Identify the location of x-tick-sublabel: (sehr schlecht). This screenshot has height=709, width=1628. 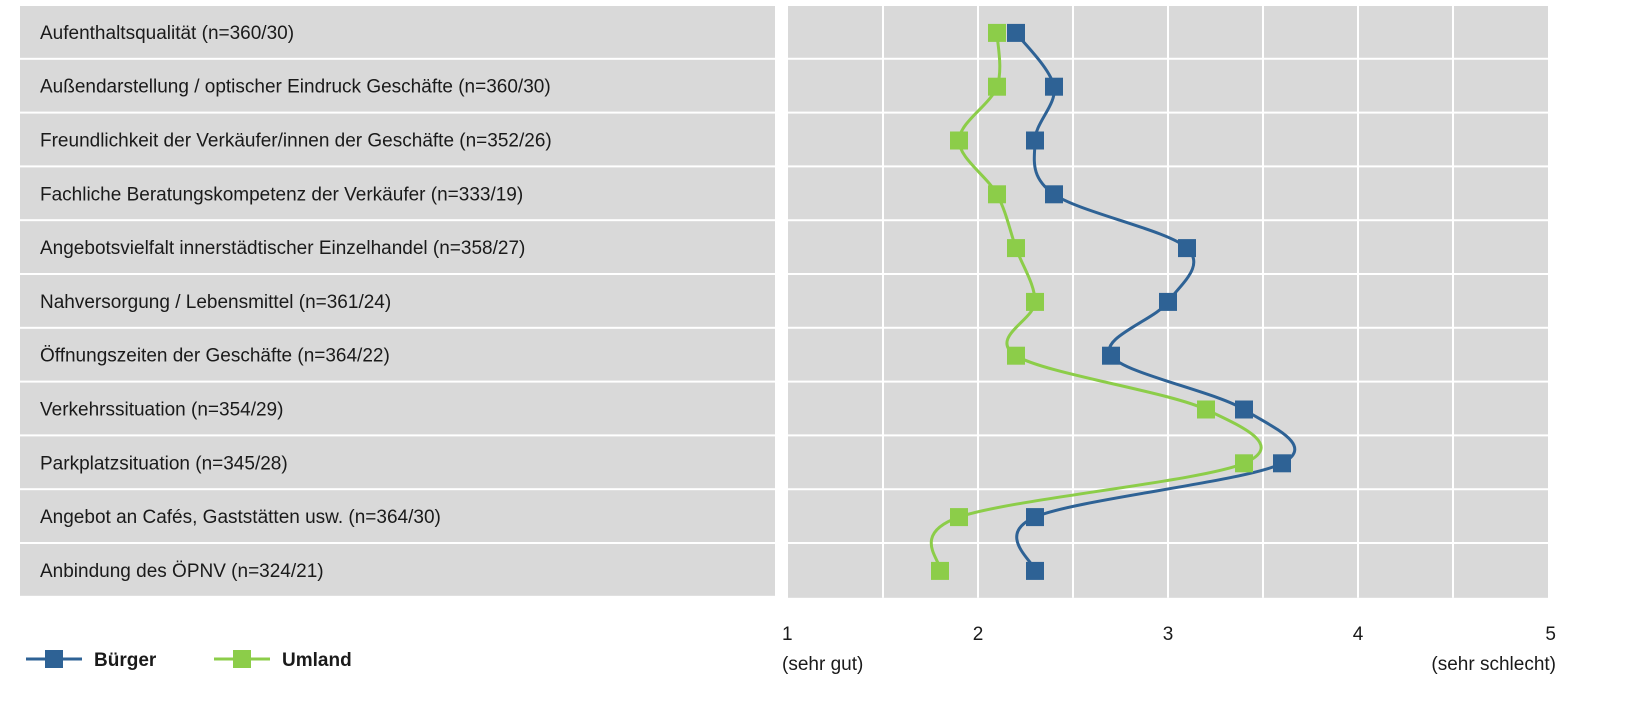
(1493, 664).